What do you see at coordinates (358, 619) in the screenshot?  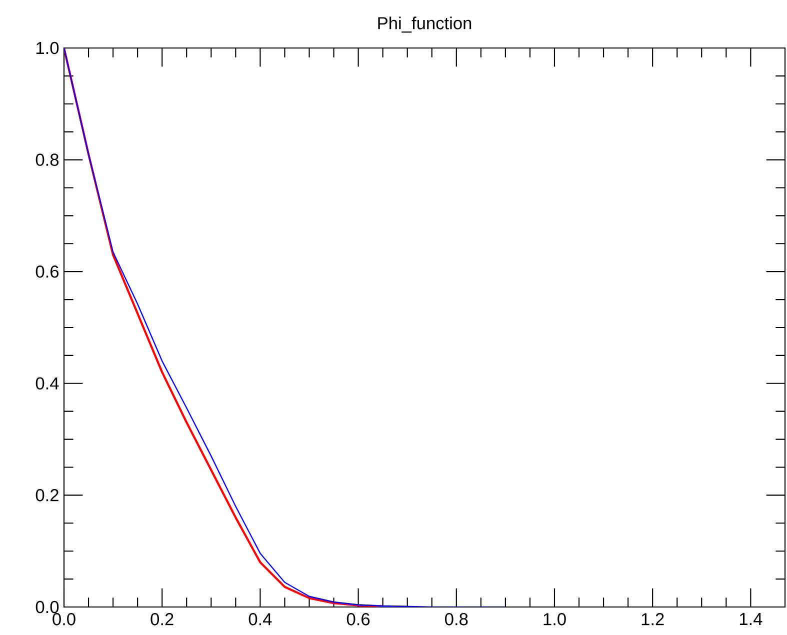 I see `x-tick-label: 0.6` at bounding box center [358, 619].